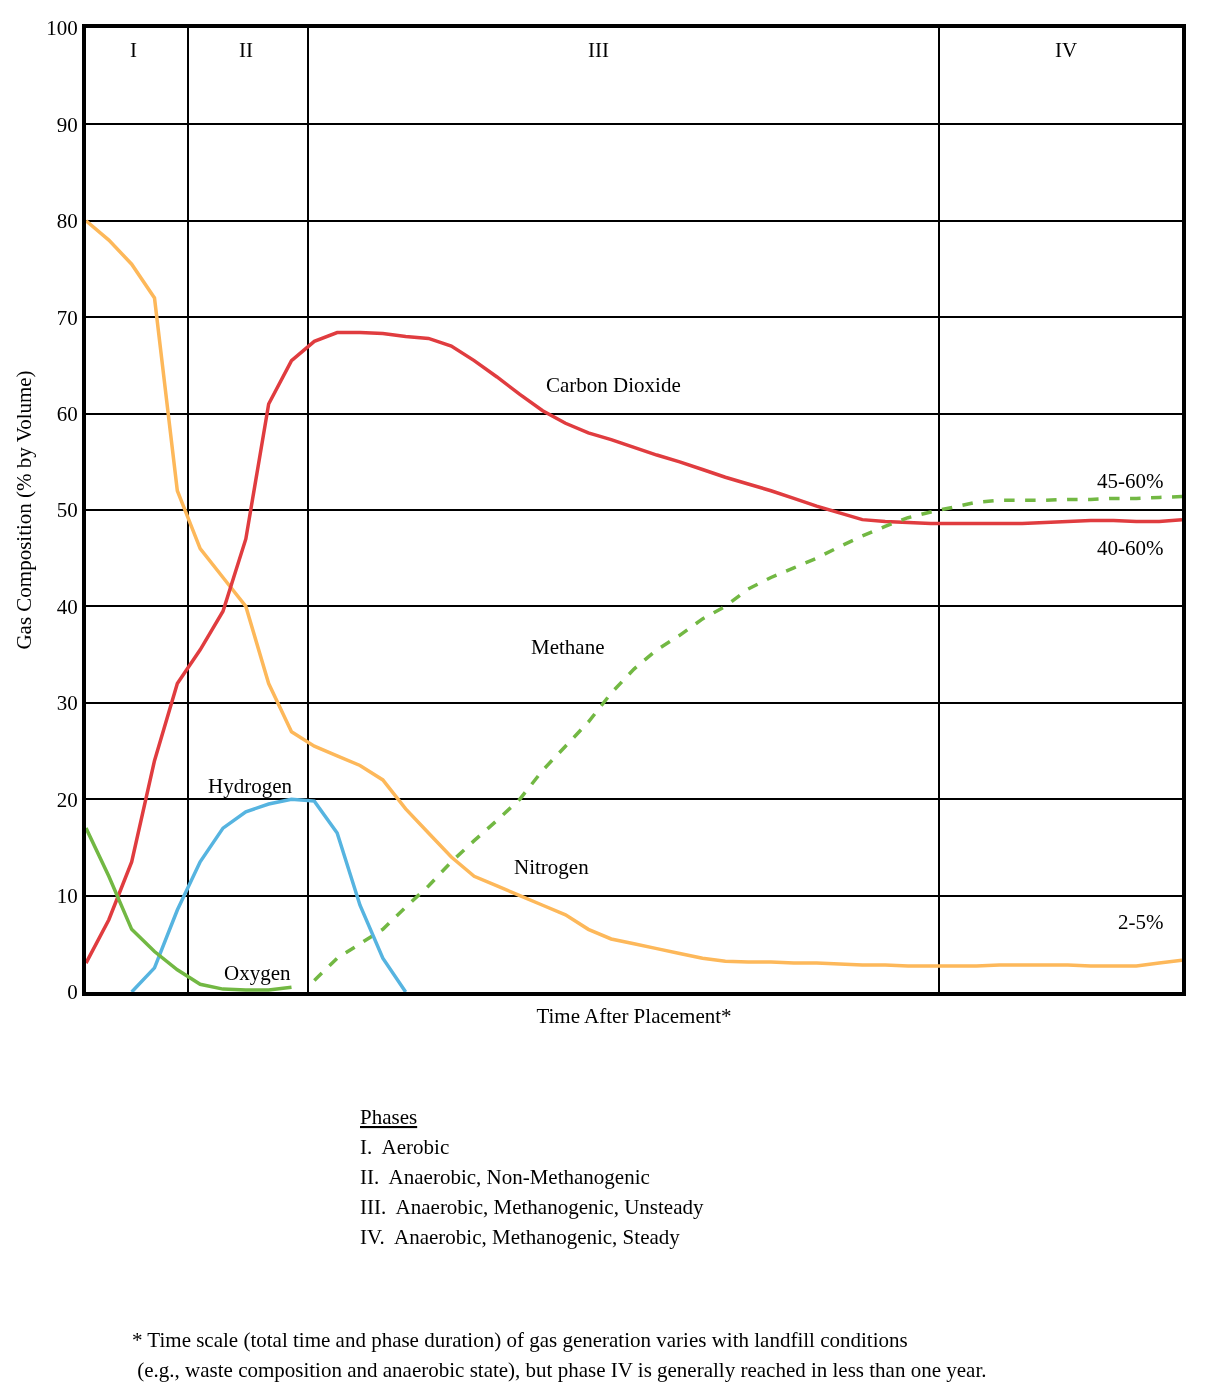  Describe the element at coordinates (505, 1177) in the screenshot. I see `text: II. Anaerobic, Non-Methanogenic` at that location.